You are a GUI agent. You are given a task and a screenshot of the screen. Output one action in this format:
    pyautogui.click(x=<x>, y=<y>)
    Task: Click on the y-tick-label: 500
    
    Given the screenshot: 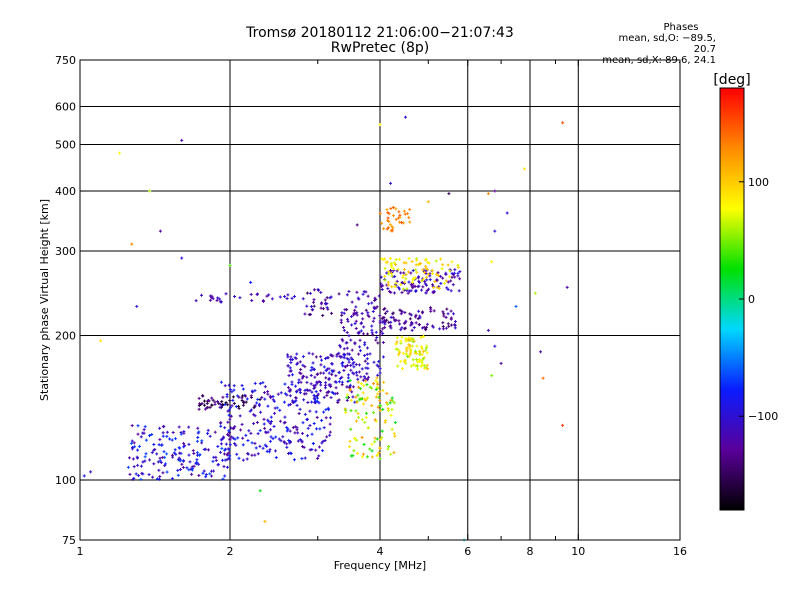 What is the action you would take?
    pyautogui.click(x=65, y=145)
    